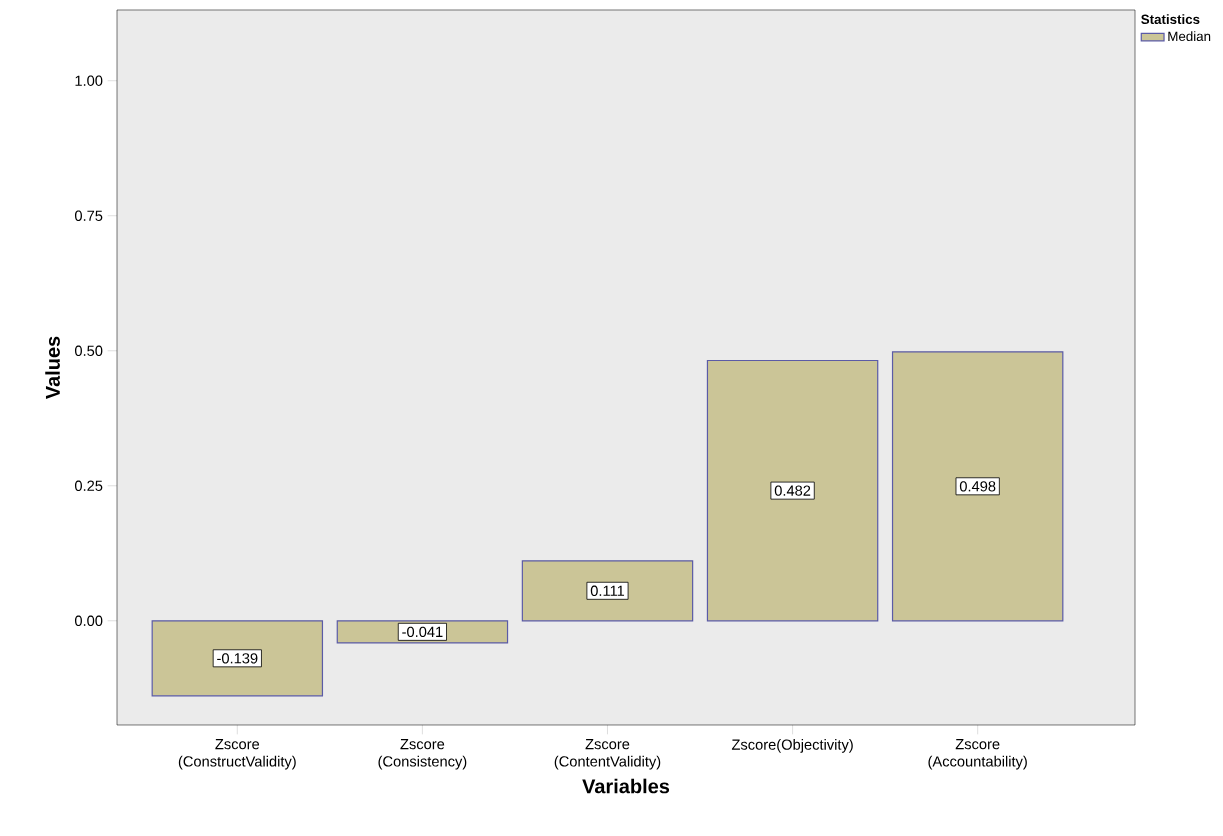 The height and width of the screenshot is (836, 1223). I want to click on y-tick-label: 0.25, so click(88, 485).